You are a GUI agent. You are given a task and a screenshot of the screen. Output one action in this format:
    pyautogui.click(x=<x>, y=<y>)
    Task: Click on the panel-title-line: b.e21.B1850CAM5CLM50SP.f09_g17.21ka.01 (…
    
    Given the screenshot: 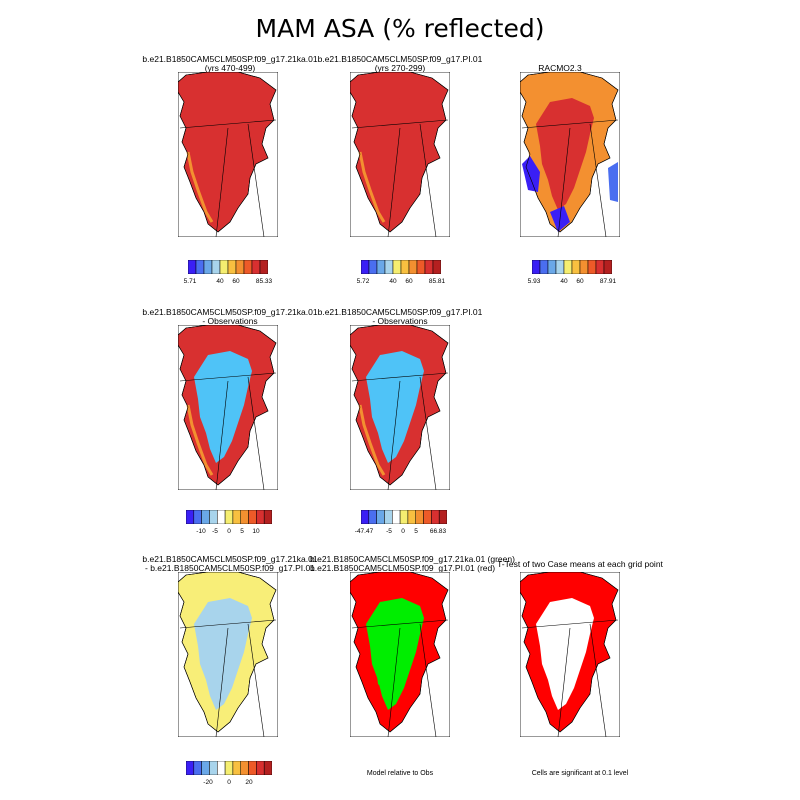 What is the action you would take?
    pyautogui.click(x=412, y=559)
    